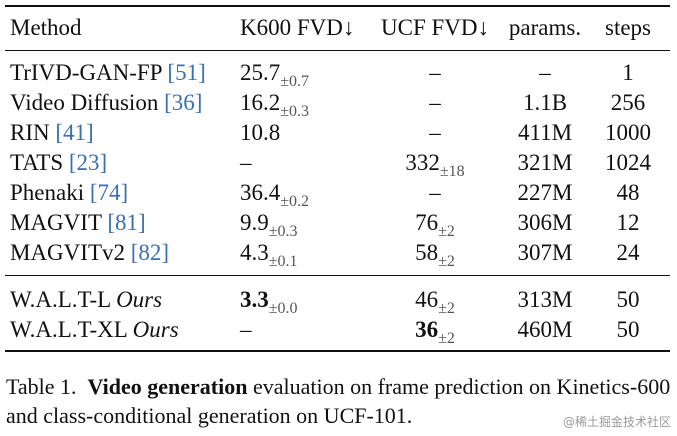  What do you see at coordinates (435, 27) in the screenshot?
I see `header-ucf-fvd: UCF FVD↓` at bounding box center [435, 27].